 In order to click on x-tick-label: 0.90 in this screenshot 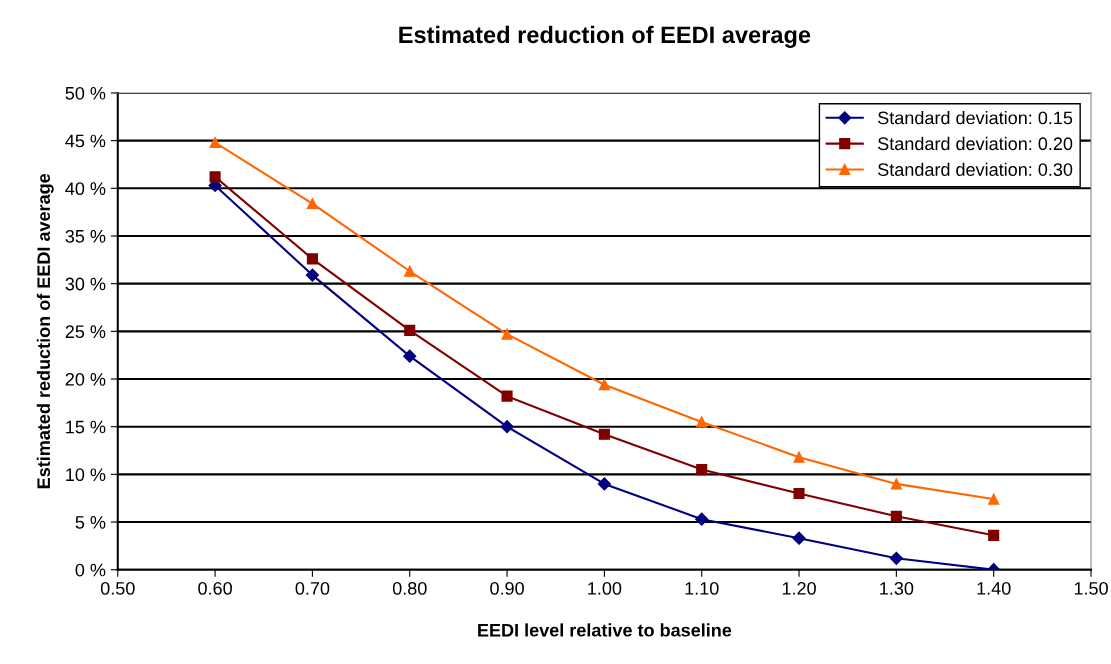, I will do `click(507, 588)`.